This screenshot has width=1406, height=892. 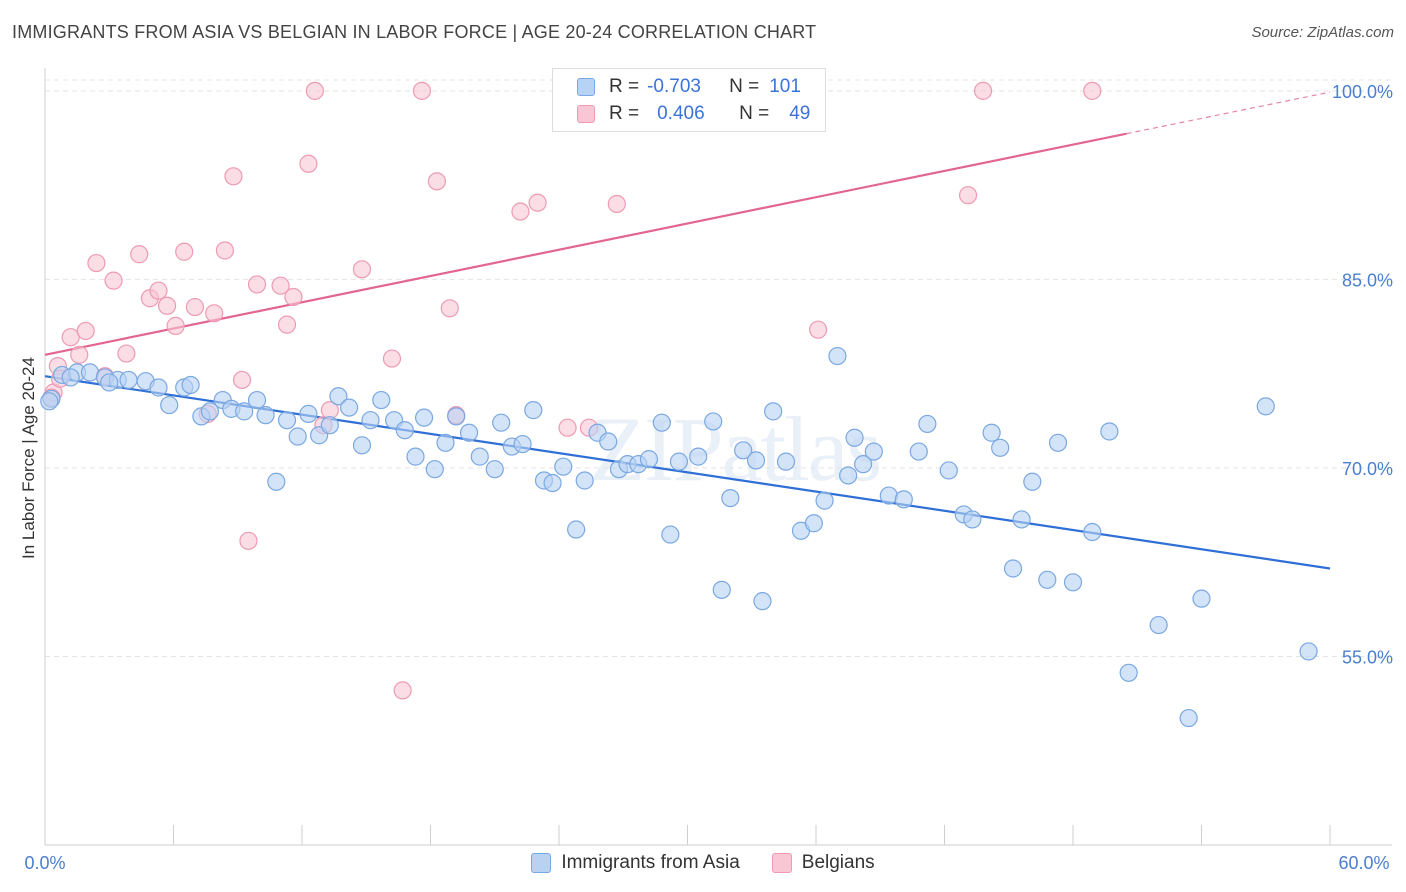 I want to click on series-legend: Immigrants from Asia Belgians, so click(x=703, y=863).